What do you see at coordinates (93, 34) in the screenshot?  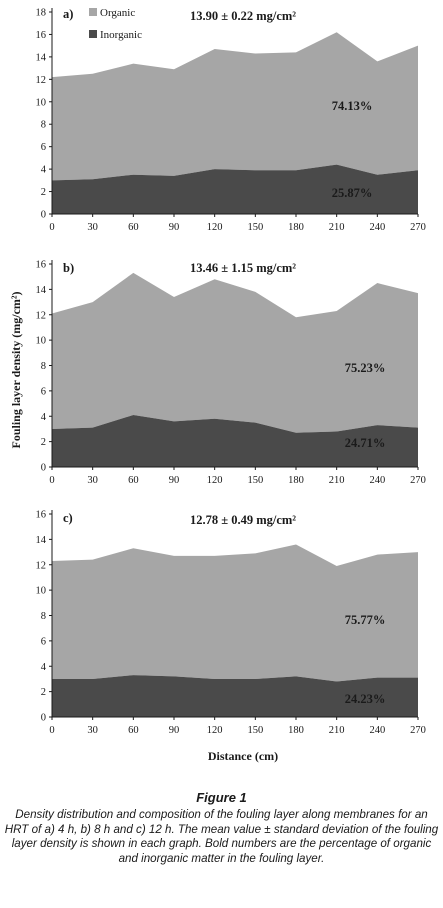 I see `legend-swatch-inorganic` at bounding box center [93, 34].